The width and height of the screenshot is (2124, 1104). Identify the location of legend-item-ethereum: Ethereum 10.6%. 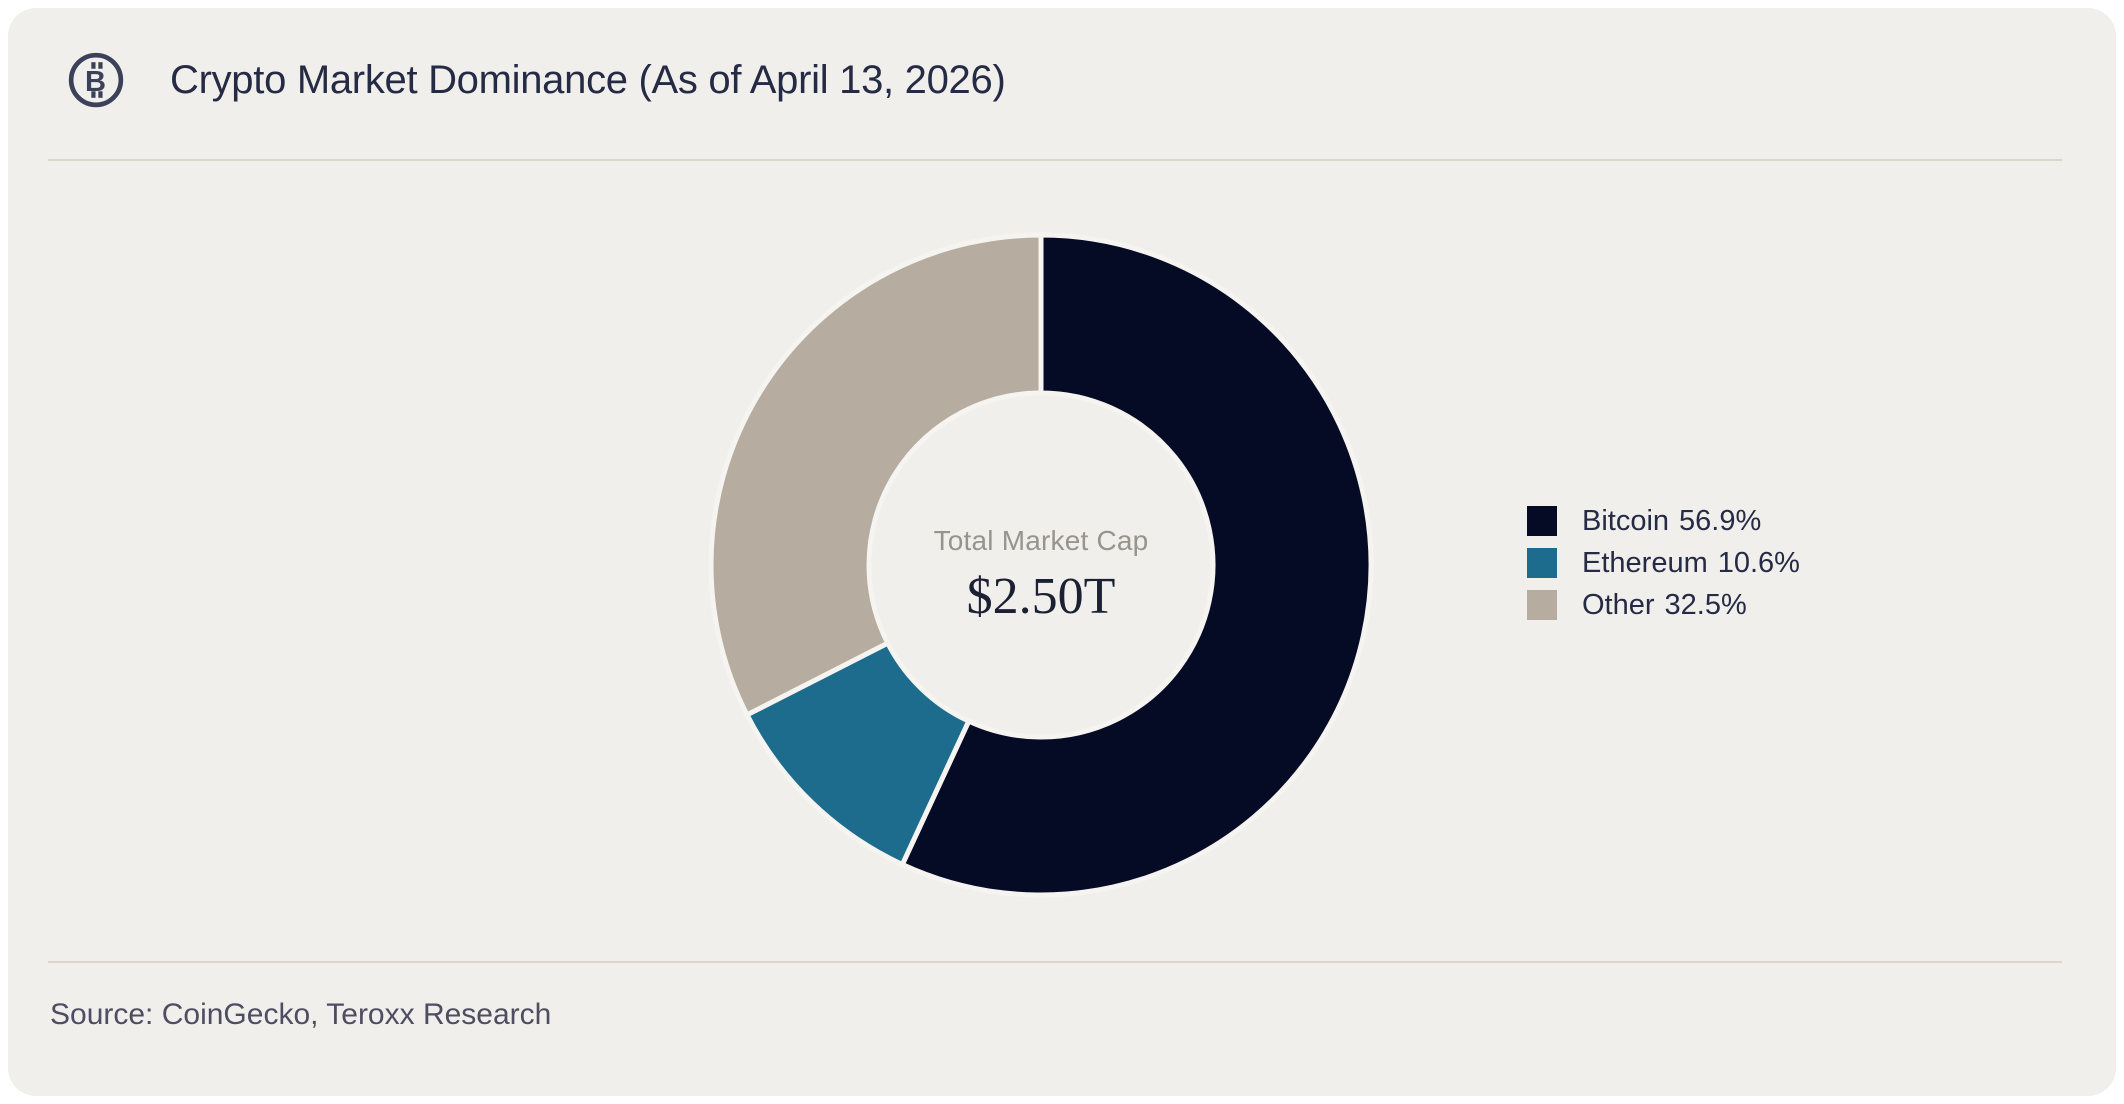
(1663, 562).